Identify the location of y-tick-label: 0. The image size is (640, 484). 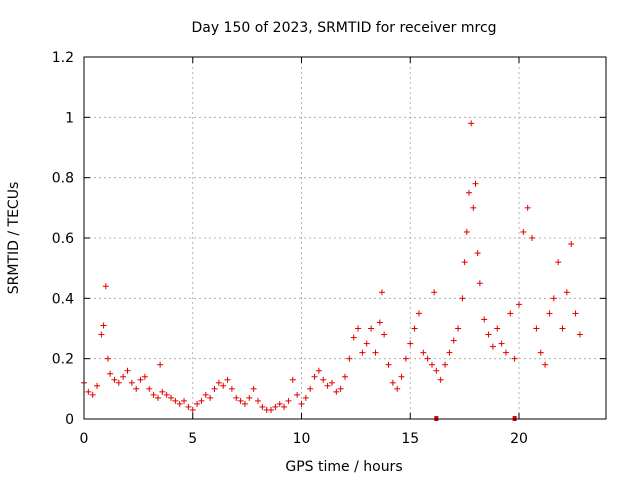
(69, 420).